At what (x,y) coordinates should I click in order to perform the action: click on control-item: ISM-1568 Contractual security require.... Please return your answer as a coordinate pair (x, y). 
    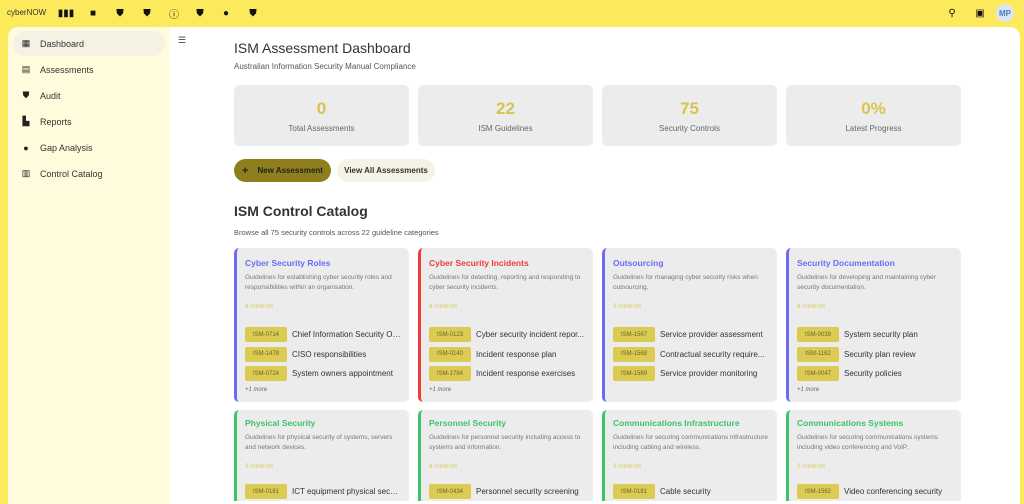
    Looking at the image, I should click on (691, 355).